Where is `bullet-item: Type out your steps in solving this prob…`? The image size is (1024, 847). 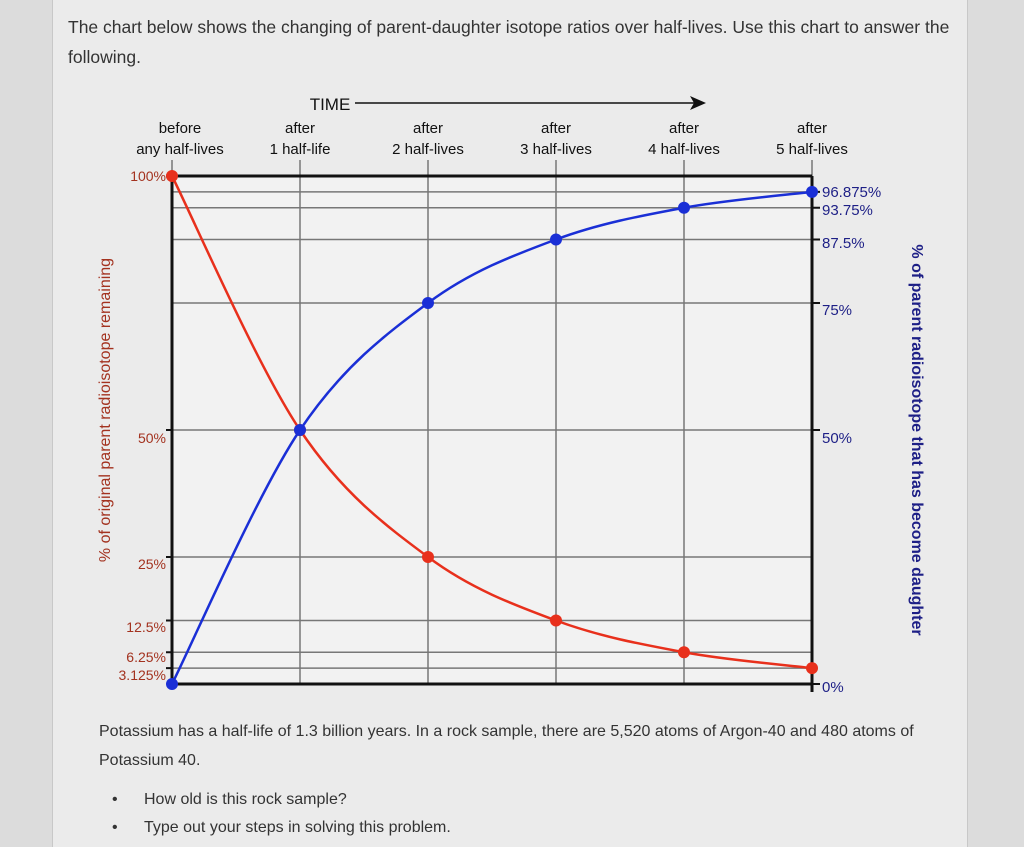 bullet-item: Type out your steps in solving this prob… is located at coordinates (281, 828).